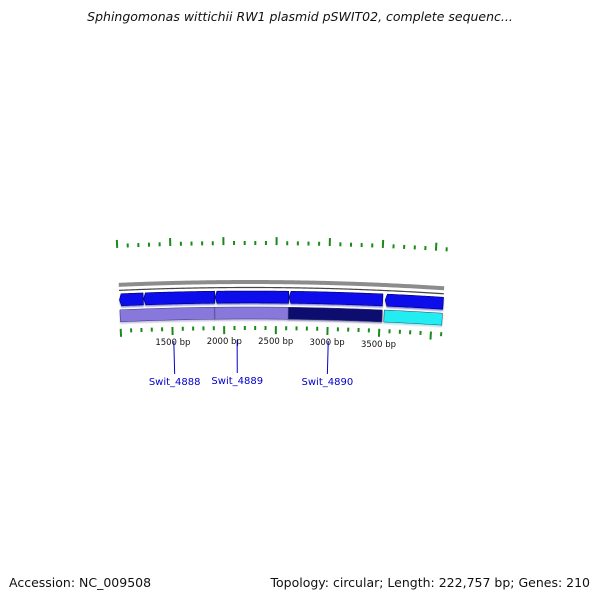 This screenshot has height=600, width=600. I want to click on gene-label: Swit_4890, so click(328, 382).